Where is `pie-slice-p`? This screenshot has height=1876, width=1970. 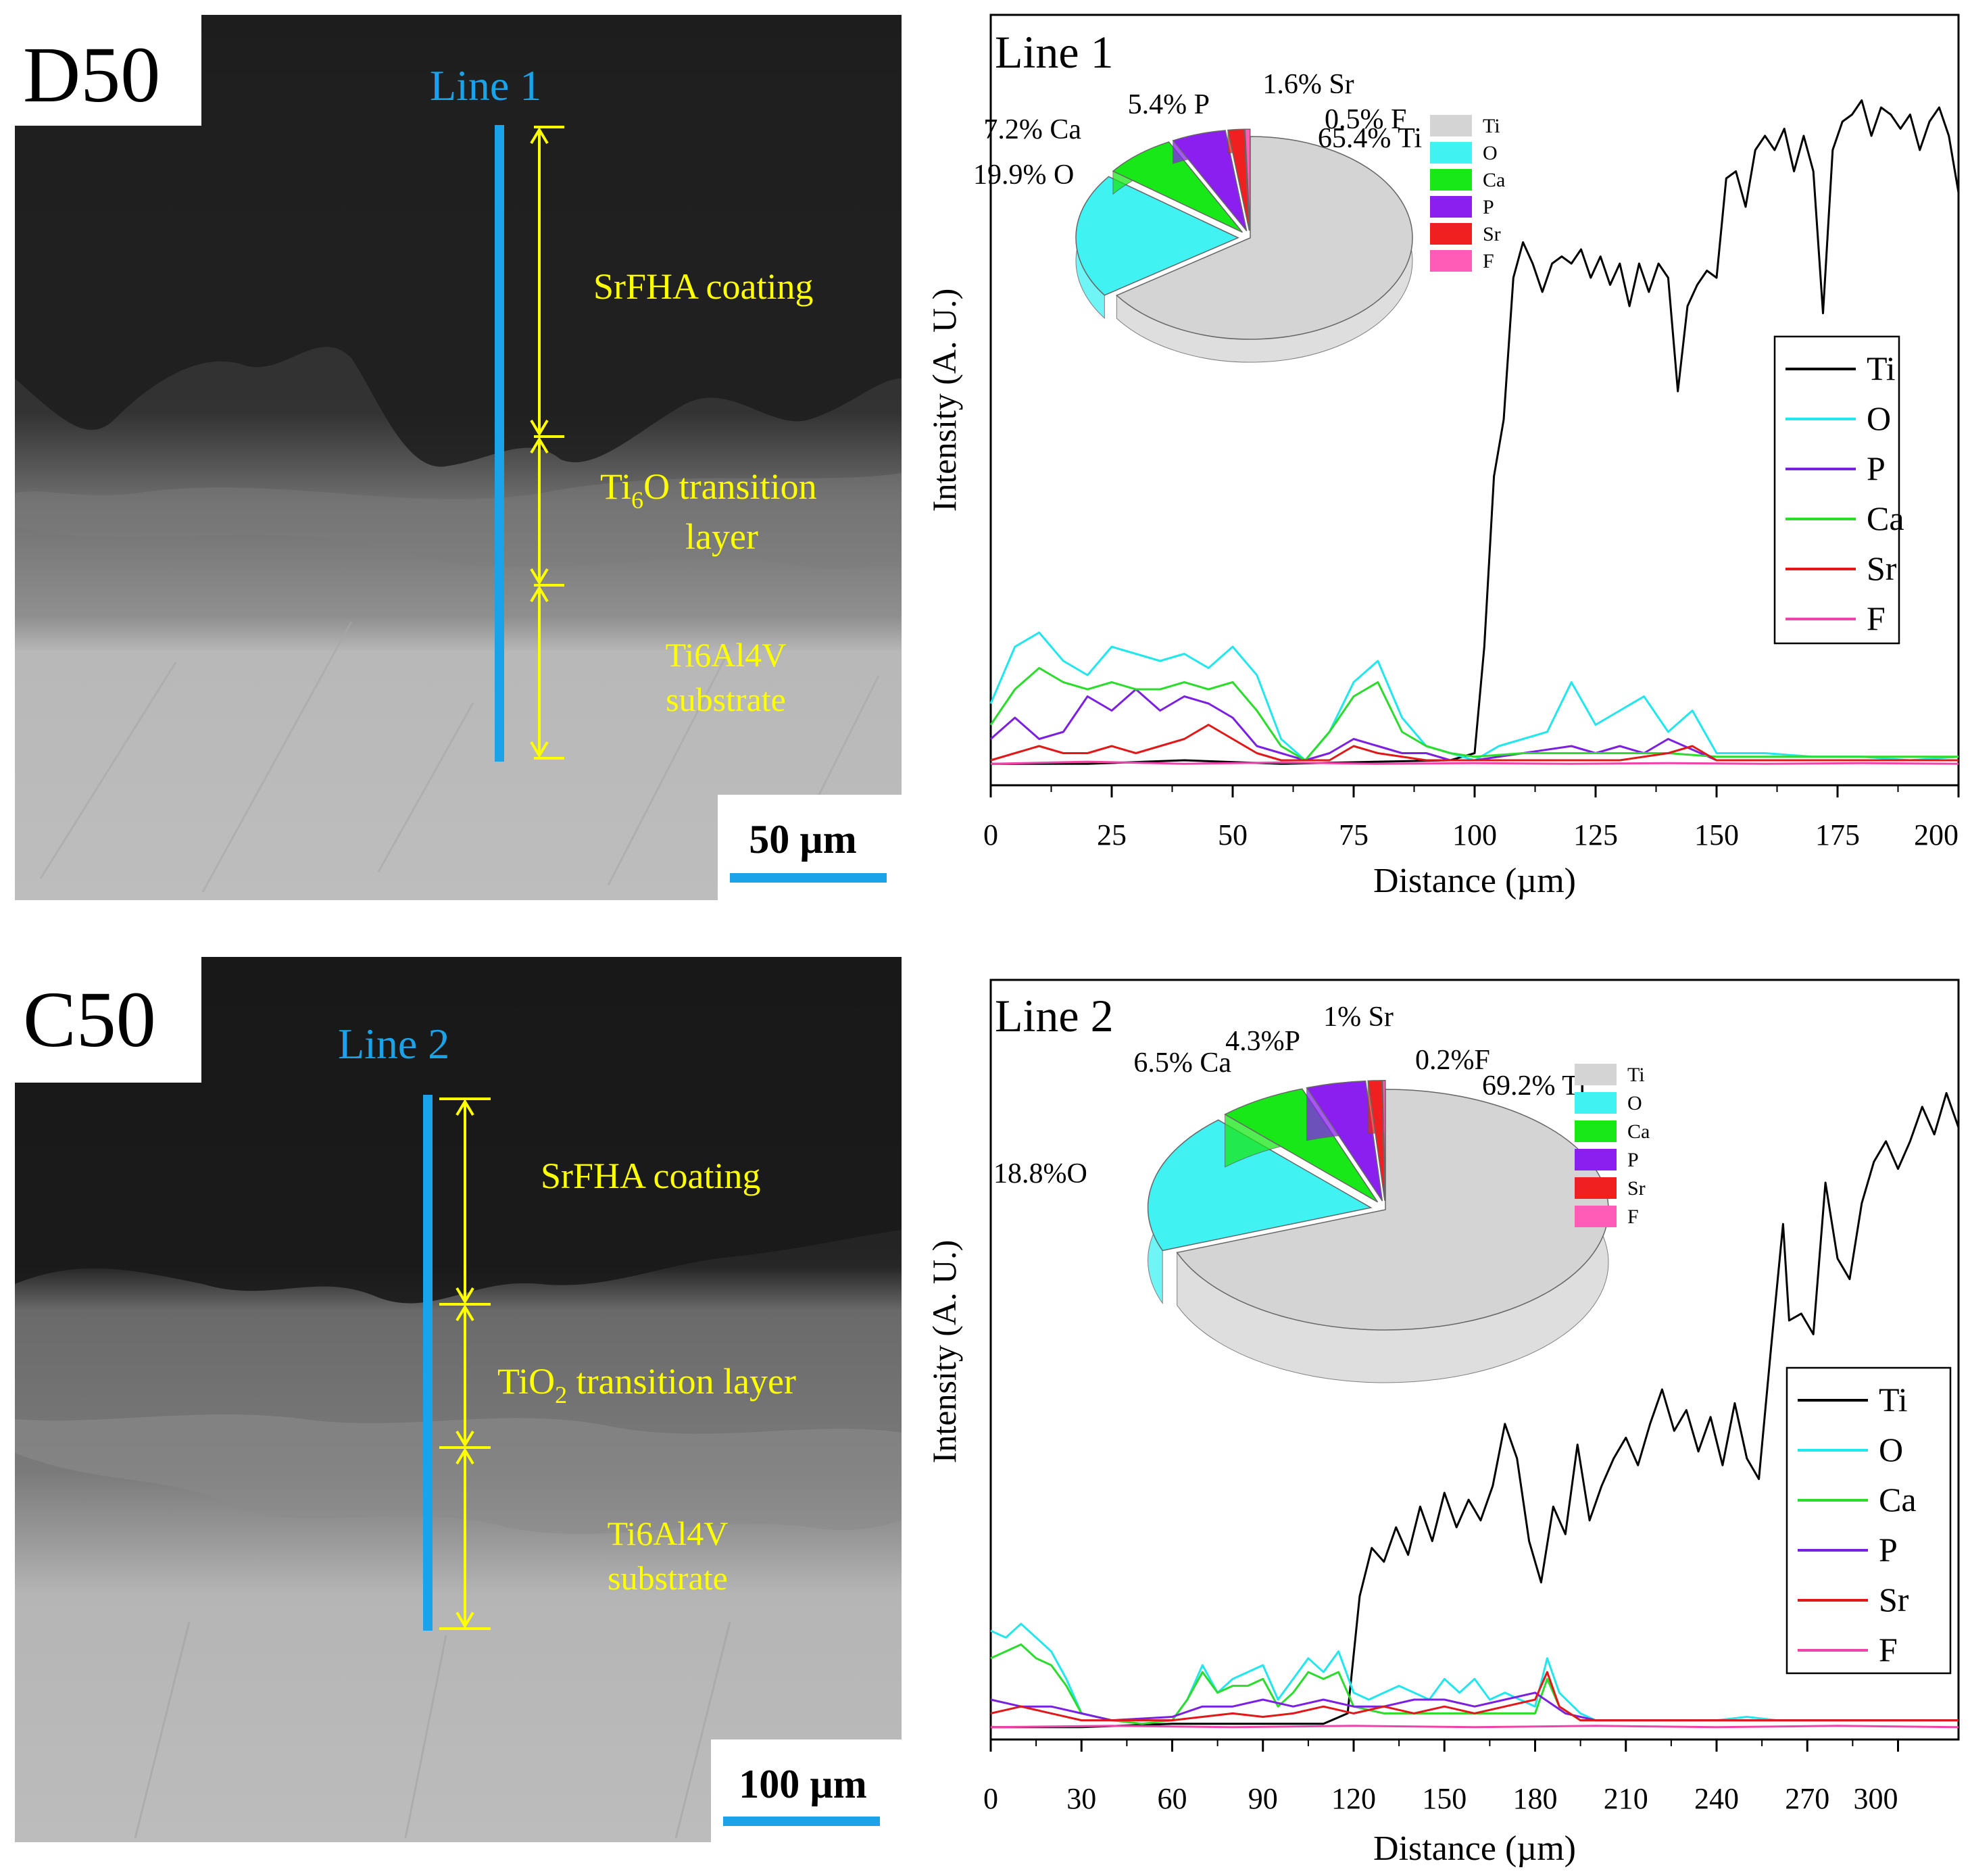 pie-slice-p is located at coordinates (1210, 181).